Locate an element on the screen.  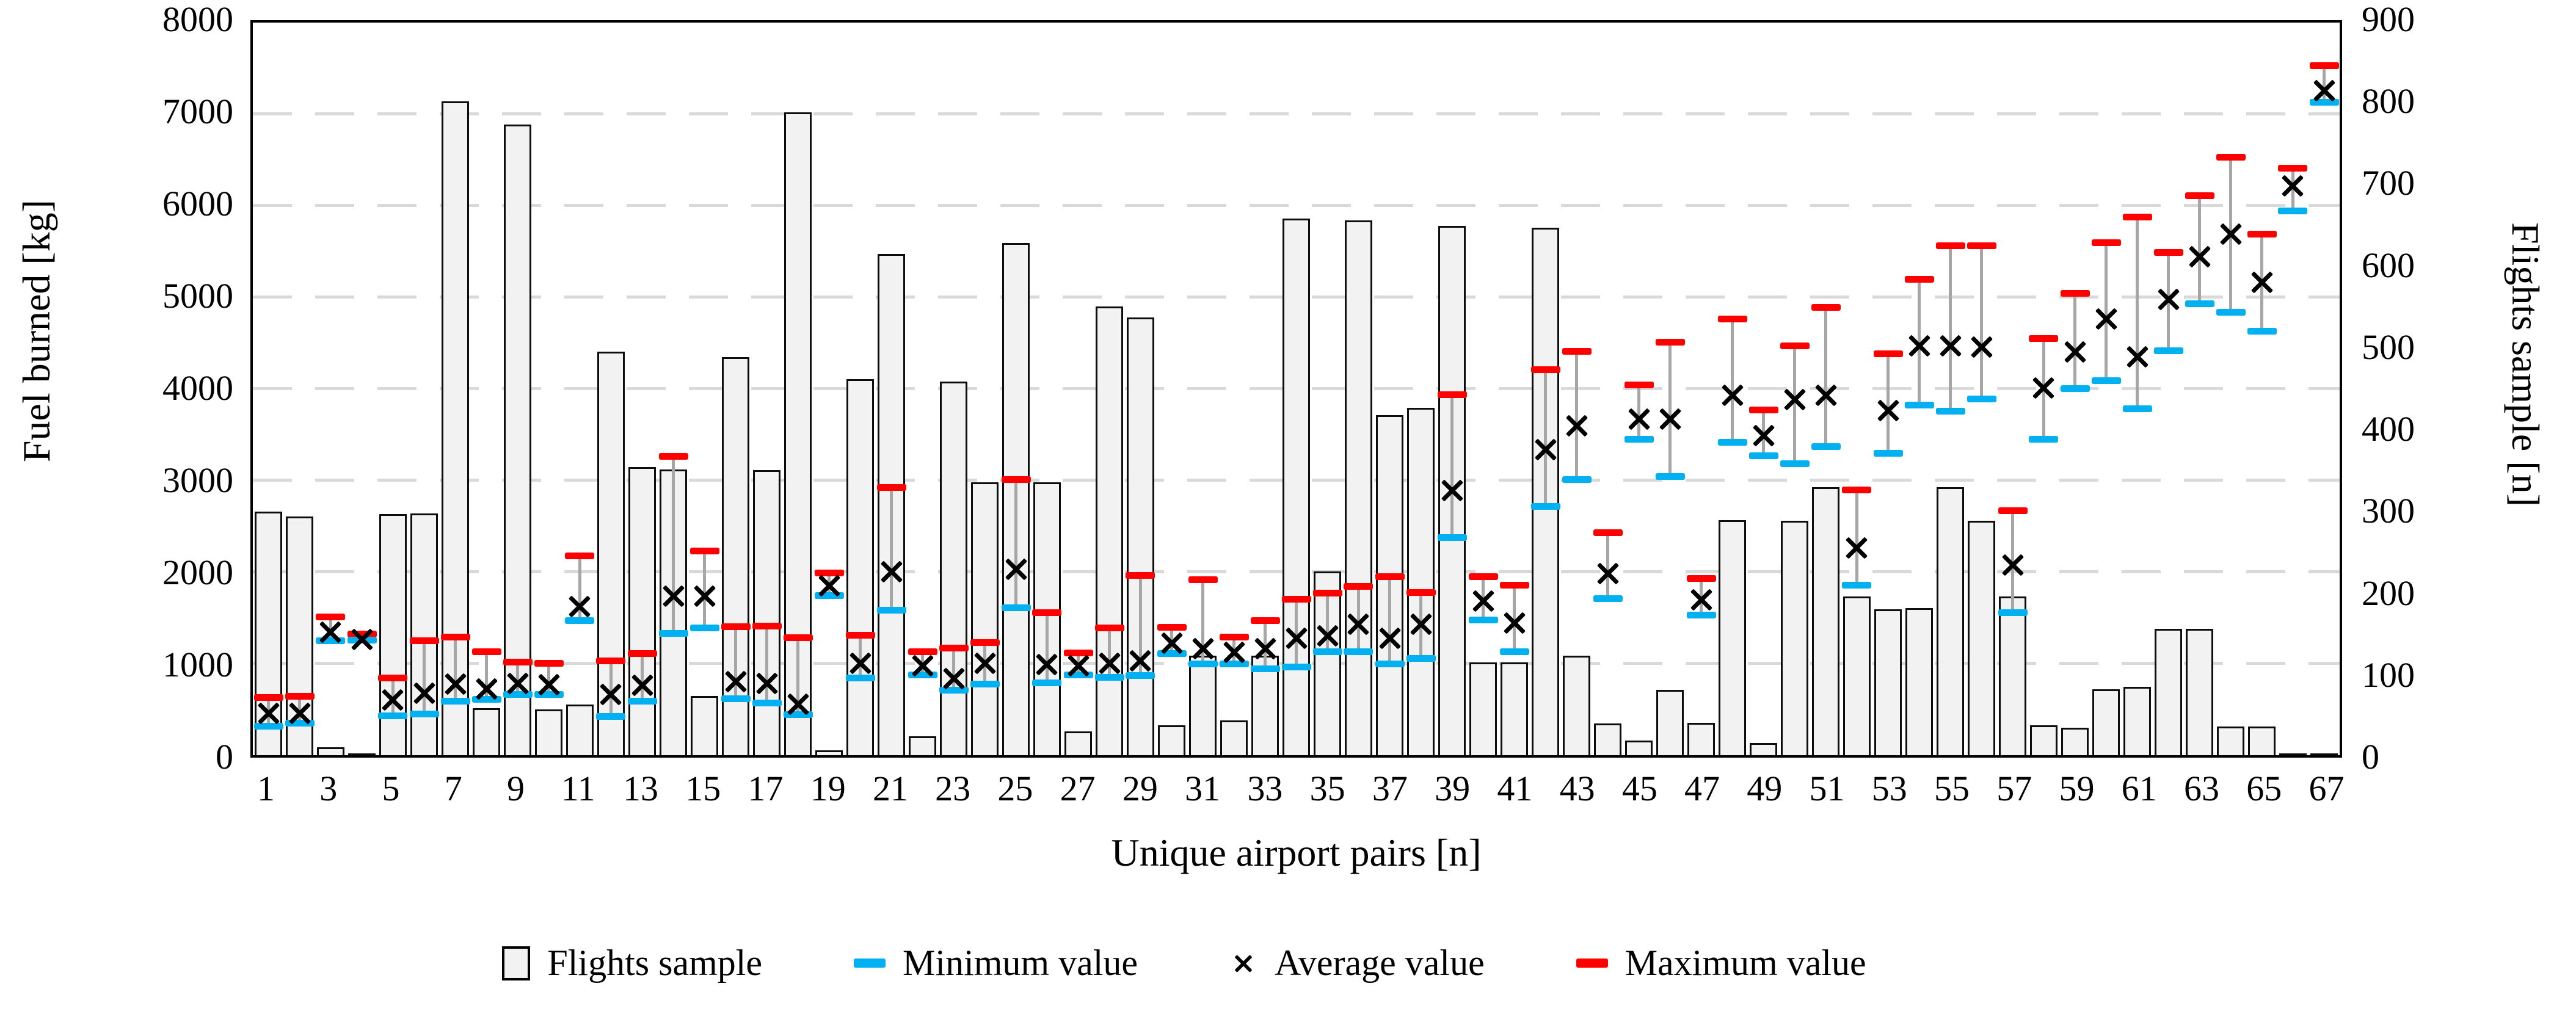
left-axis-tick-label: 3000 is located at coordinates (198, 480).